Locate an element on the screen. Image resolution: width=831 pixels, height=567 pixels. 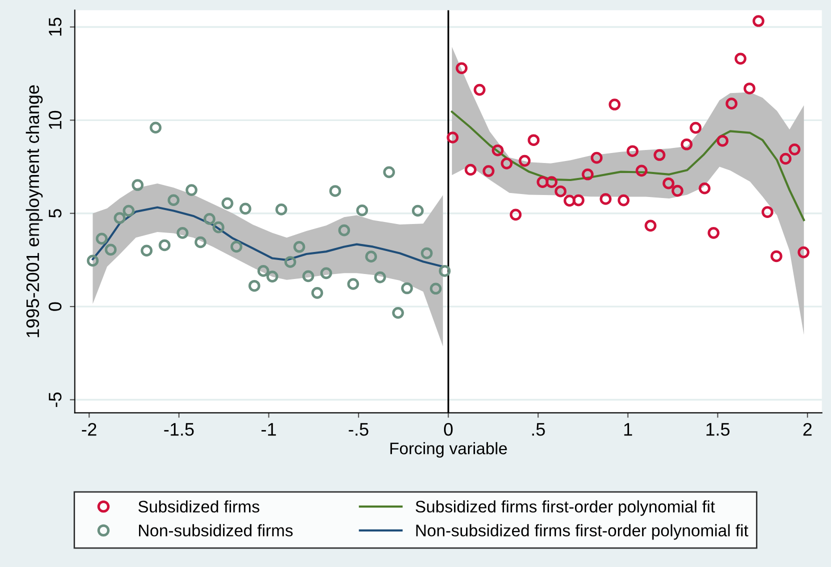
y-axis-title: 1995-2001 employment change is located at coordinates (34, 211).